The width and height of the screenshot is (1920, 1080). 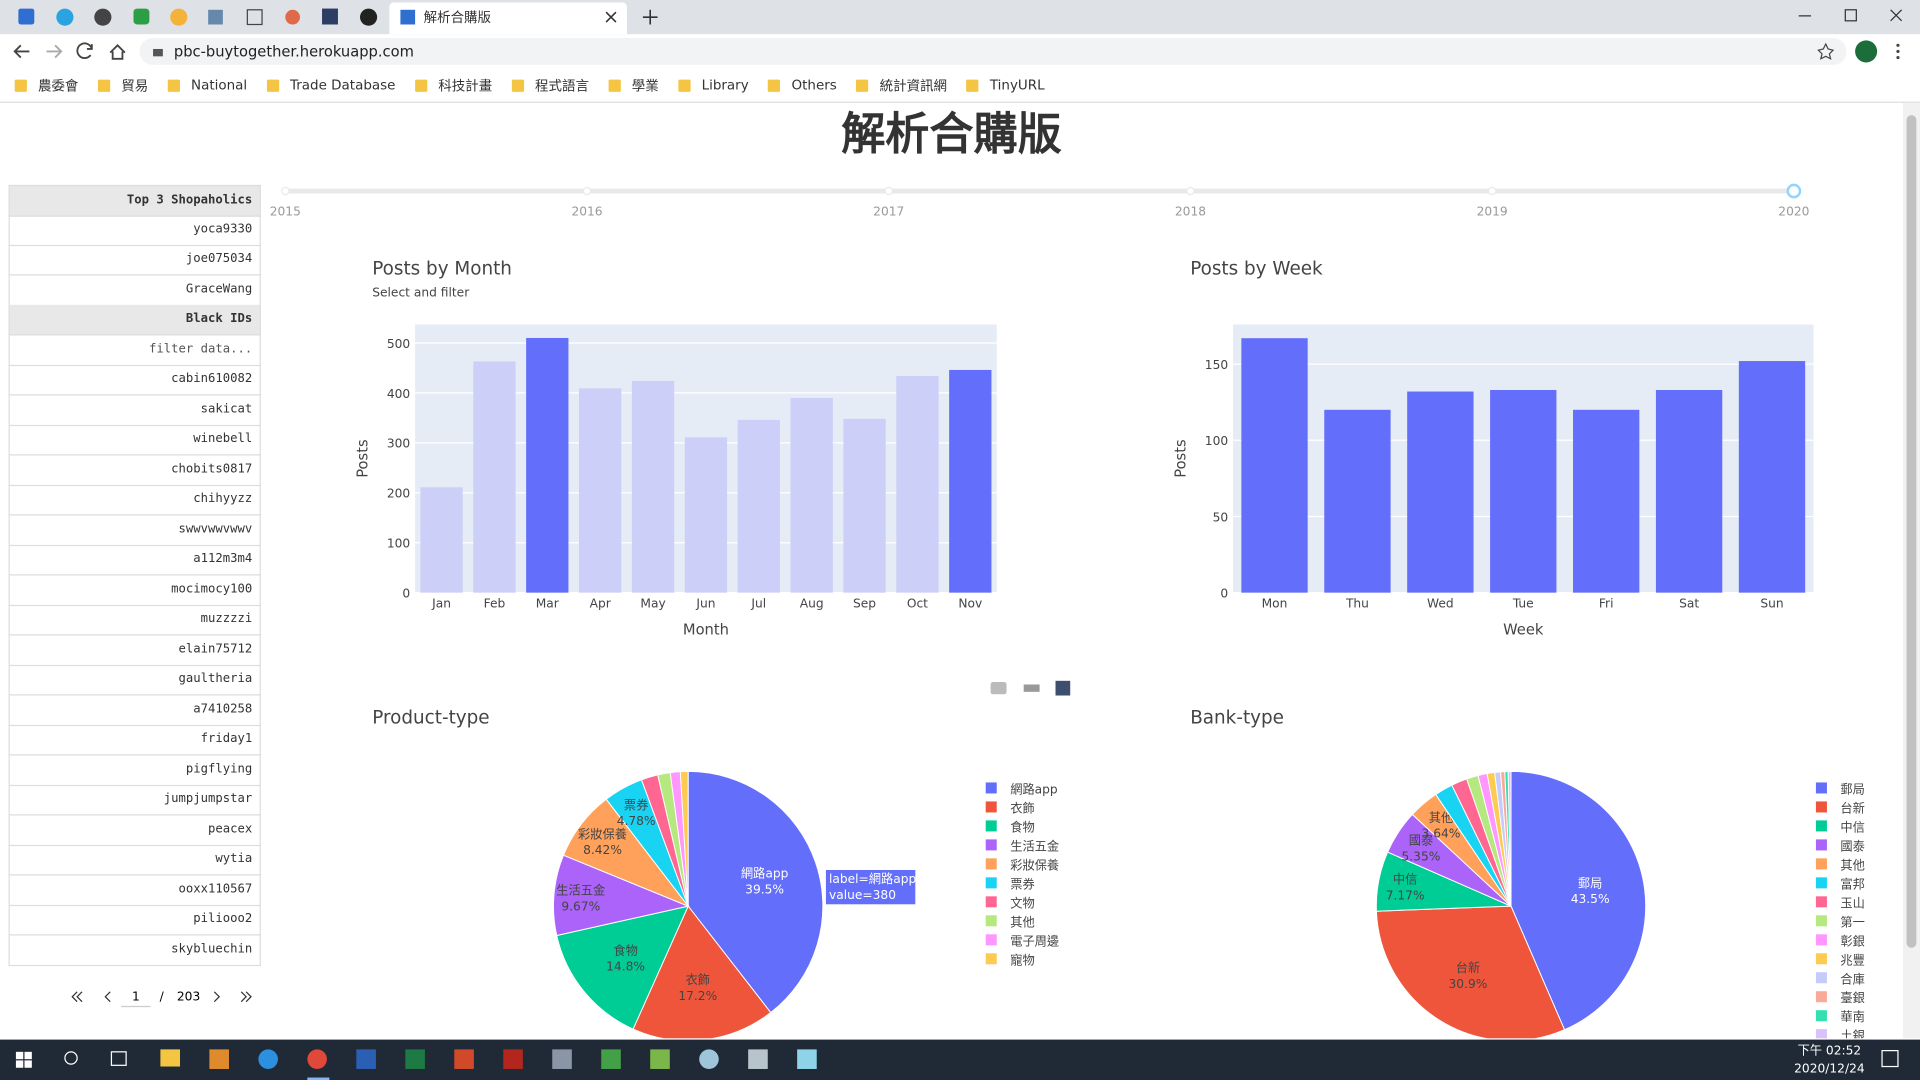 I want to click on bookmark-star, so click(x=1826, y=51).